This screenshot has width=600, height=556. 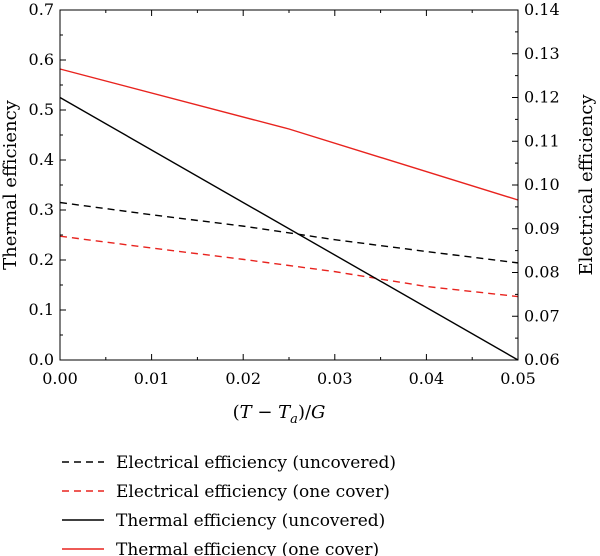 What do you see at coordinates (265, 412) in the screenshot?
I see `x-axis-label-part: −` at bounding box center [265, 412].